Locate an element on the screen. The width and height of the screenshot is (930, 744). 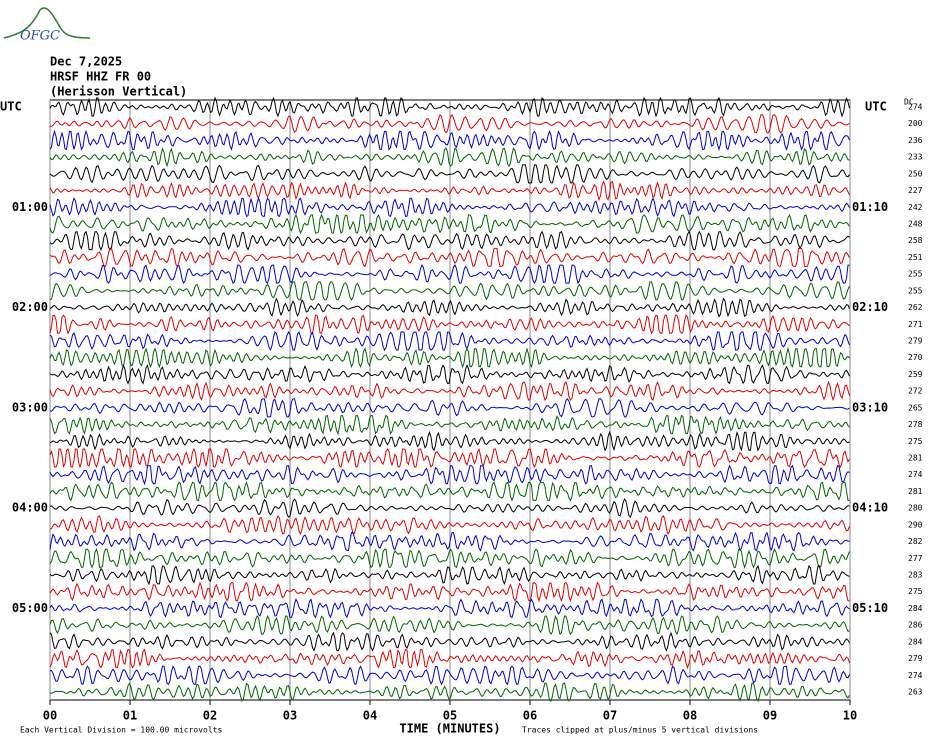
dc-value: 227 is located at coordinates (915, 190).